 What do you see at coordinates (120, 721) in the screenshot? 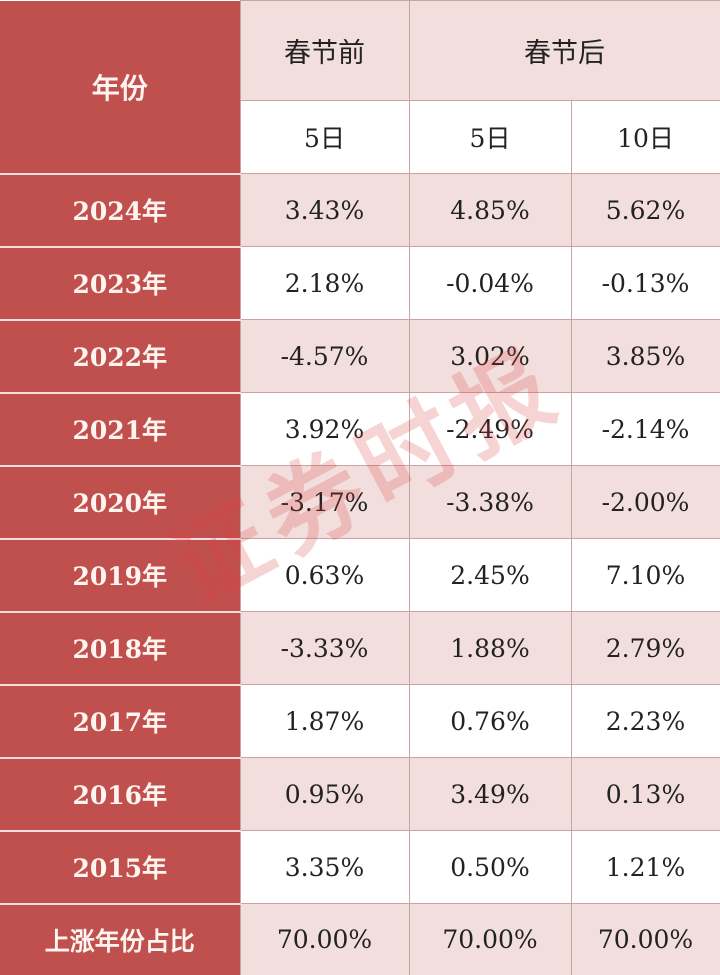
I see `row-year: 2017年` at bounding box center [120, 721].